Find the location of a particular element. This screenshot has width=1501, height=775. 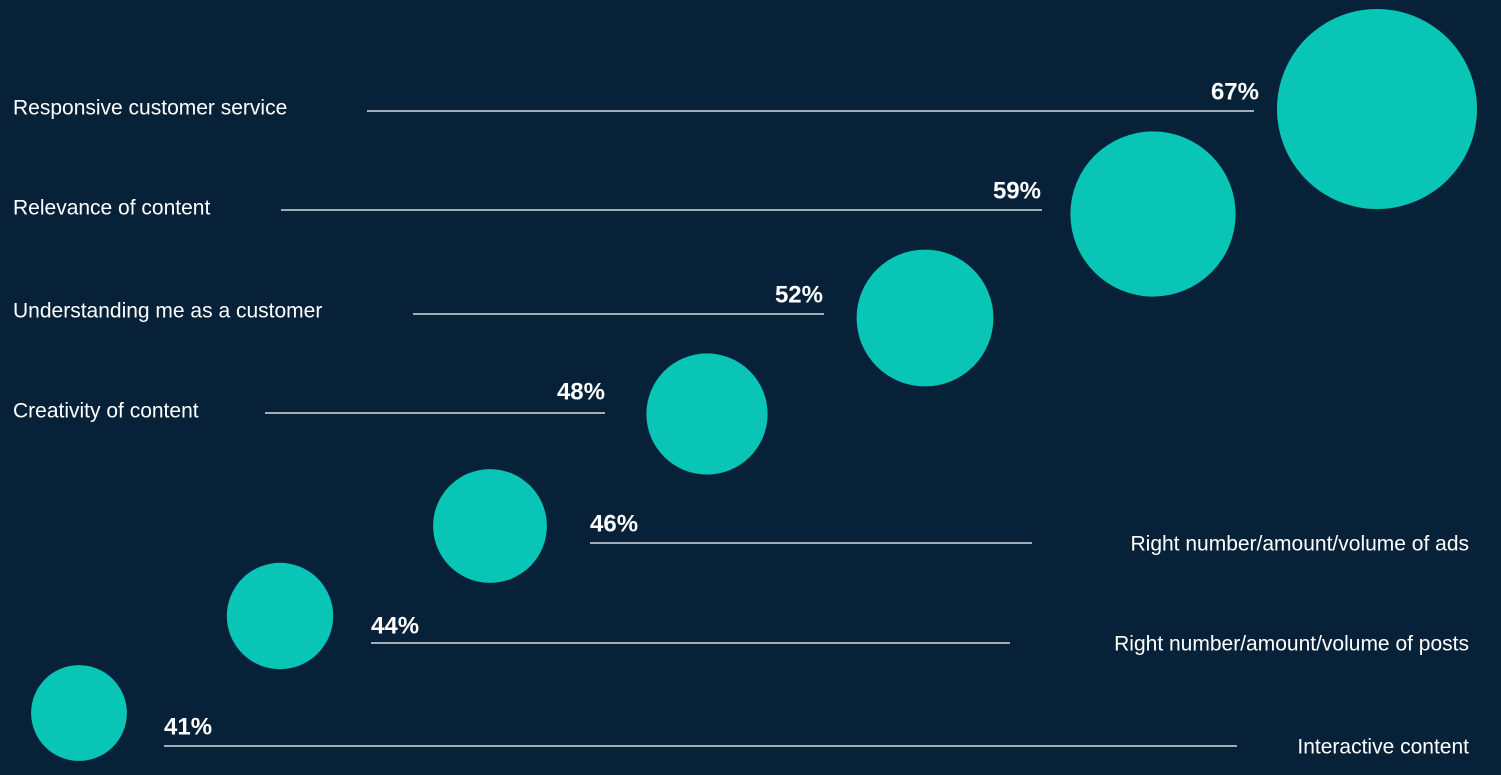

category-label-responsive-customer-service: Responsive customer service is located at coordinates (150, 108).